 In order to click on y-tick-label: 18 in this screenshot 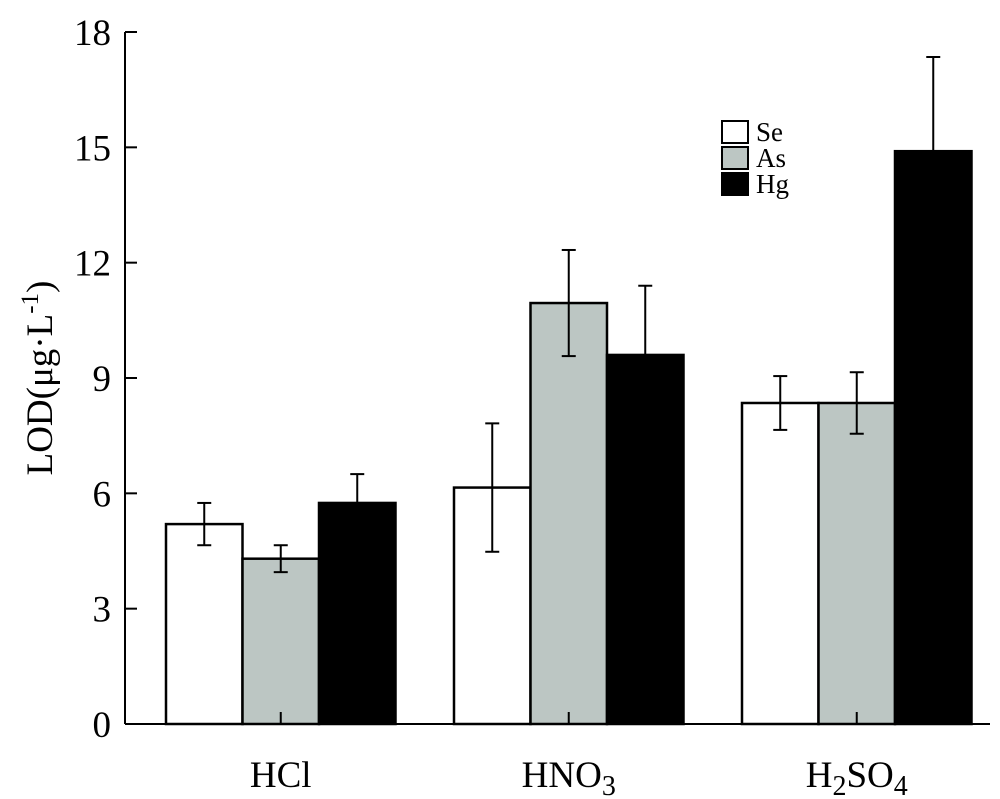, I will do `click(92, 33)`.